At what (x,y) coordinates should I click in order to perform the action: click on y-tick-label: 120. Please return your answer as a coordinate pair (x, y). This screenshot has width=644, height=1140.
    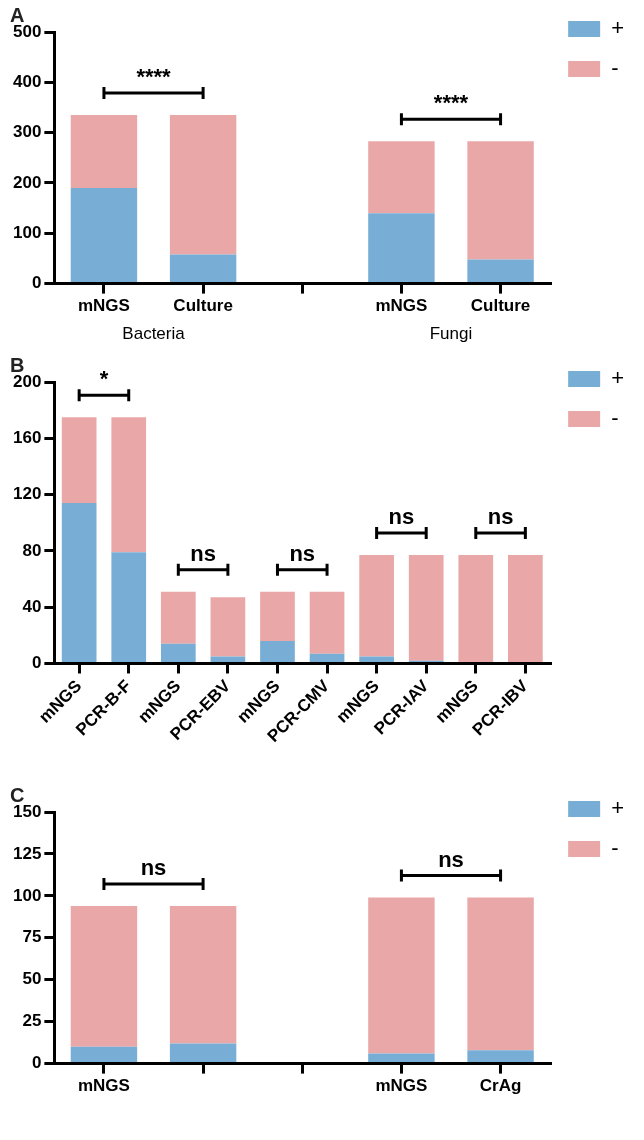
    Looking at the image, I should click on (27, 494).